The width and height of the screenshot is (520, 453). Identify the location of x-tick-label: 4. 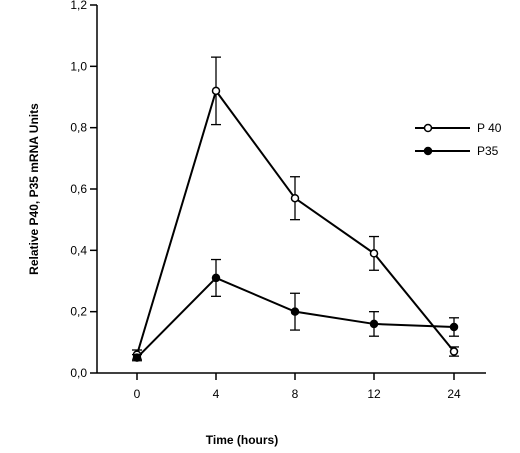
(216, 394).